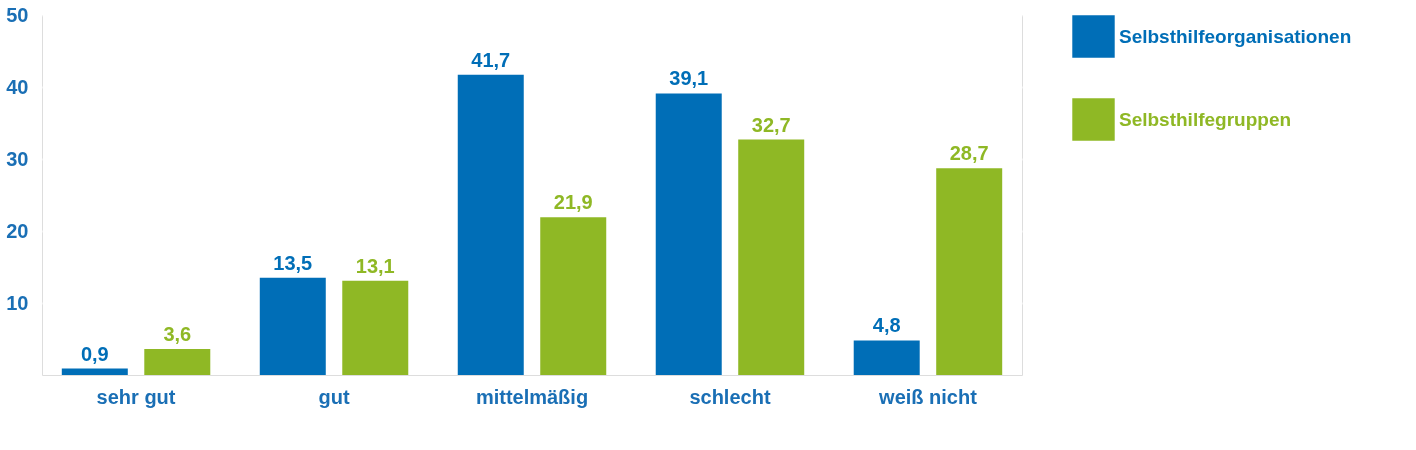 The image size is (1416, 450). I want to click on data-label: 0,9, so click(94, 353).